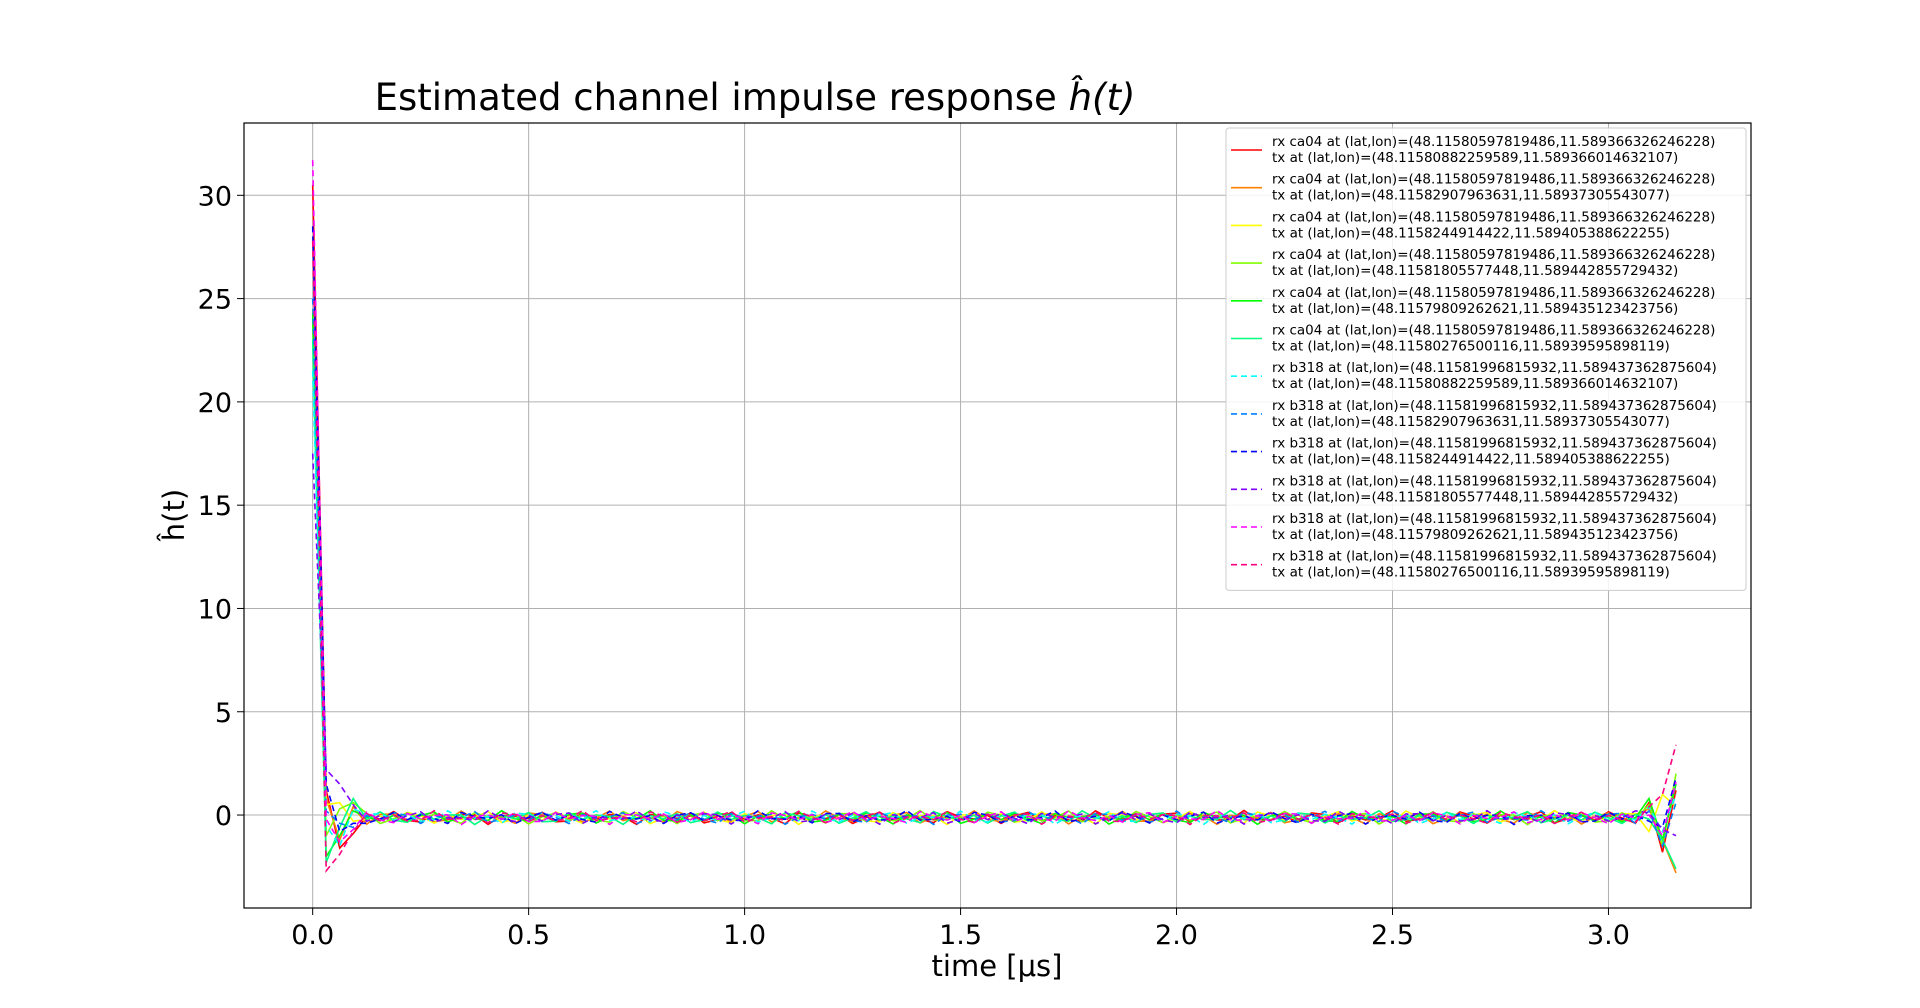 The image size is (1920, 1008). I want to click on y-ticks: 0 5 10 15 20 25 30, so click(221, 506).